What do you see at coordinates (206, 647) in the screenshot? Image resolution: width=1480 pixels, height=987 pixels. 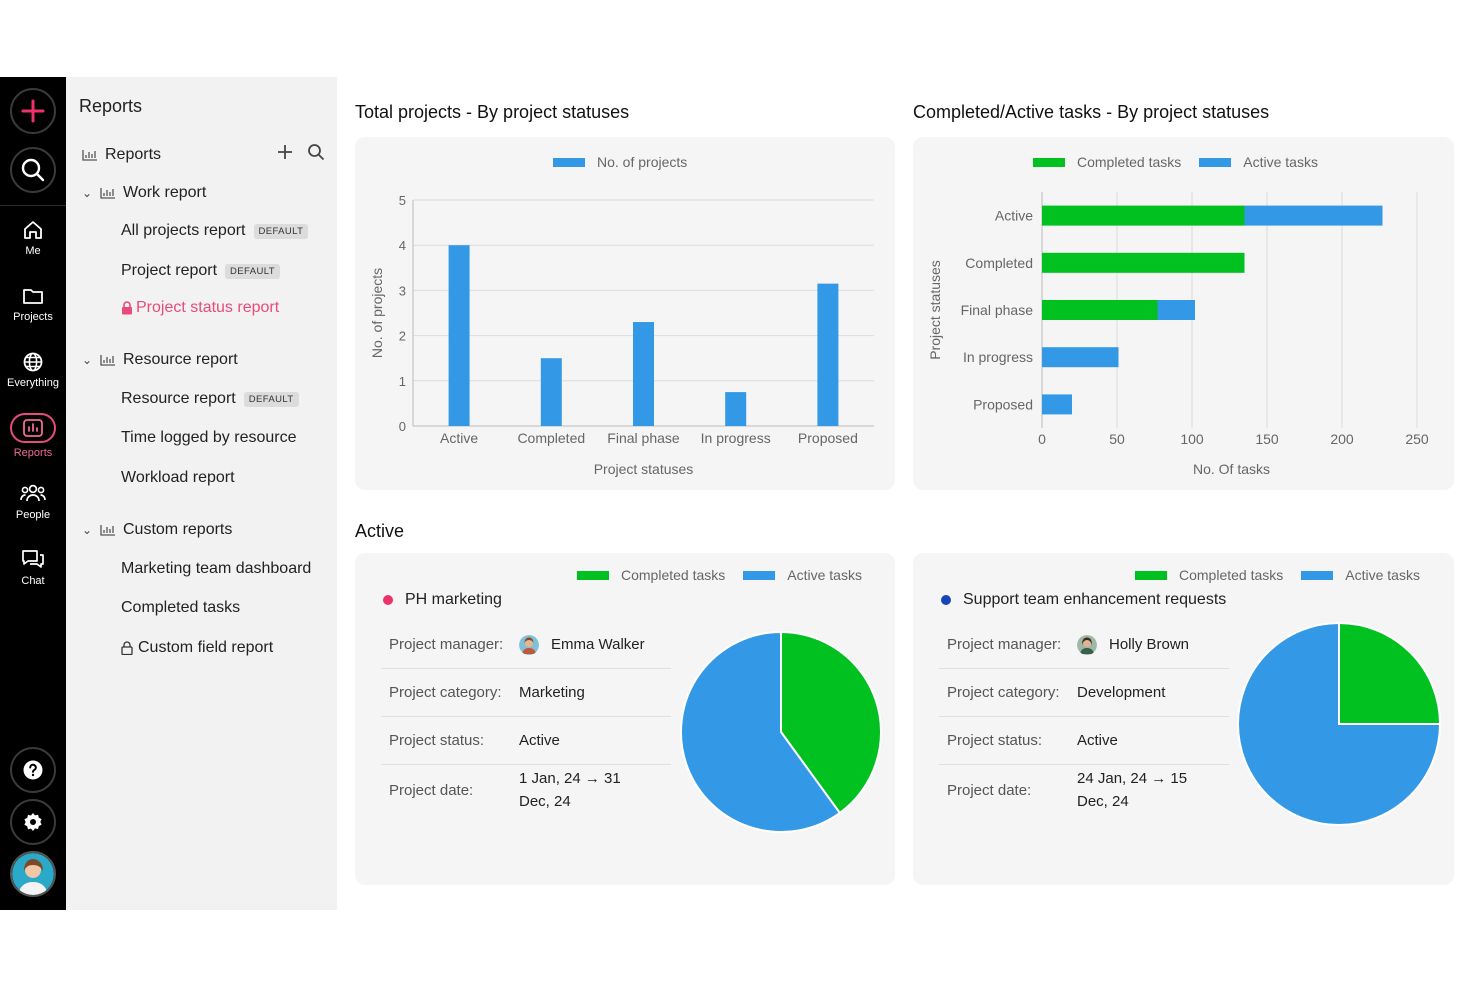 I see `report-item-label: Custom field report` at bounding box center [206, 647].